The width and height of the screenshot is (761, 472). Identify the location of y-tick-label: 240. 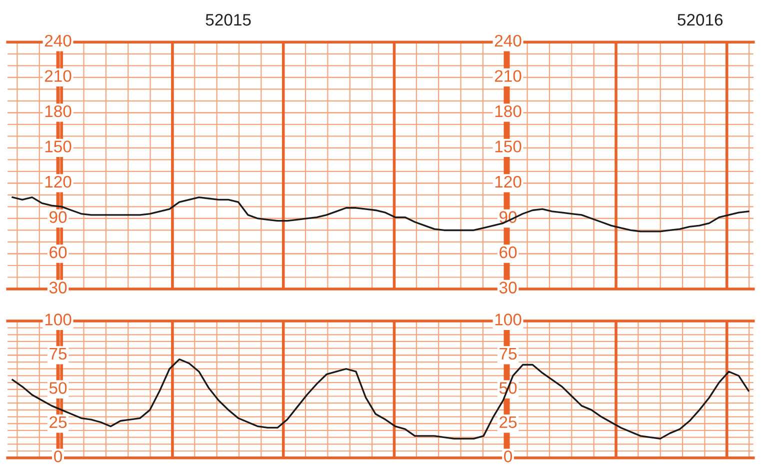
(58, 40).